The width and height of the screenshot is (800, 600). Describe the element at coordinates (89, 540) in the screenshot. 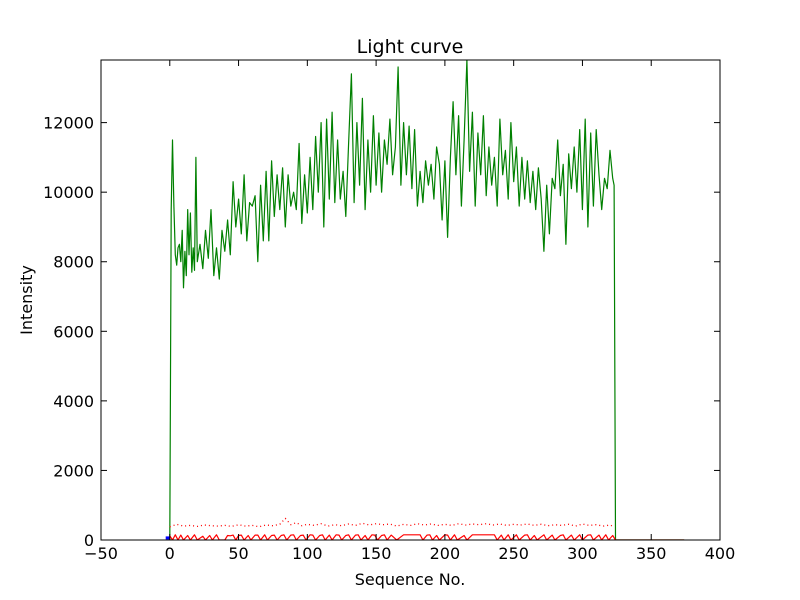

I see `y-tick-label: 0` at that location.